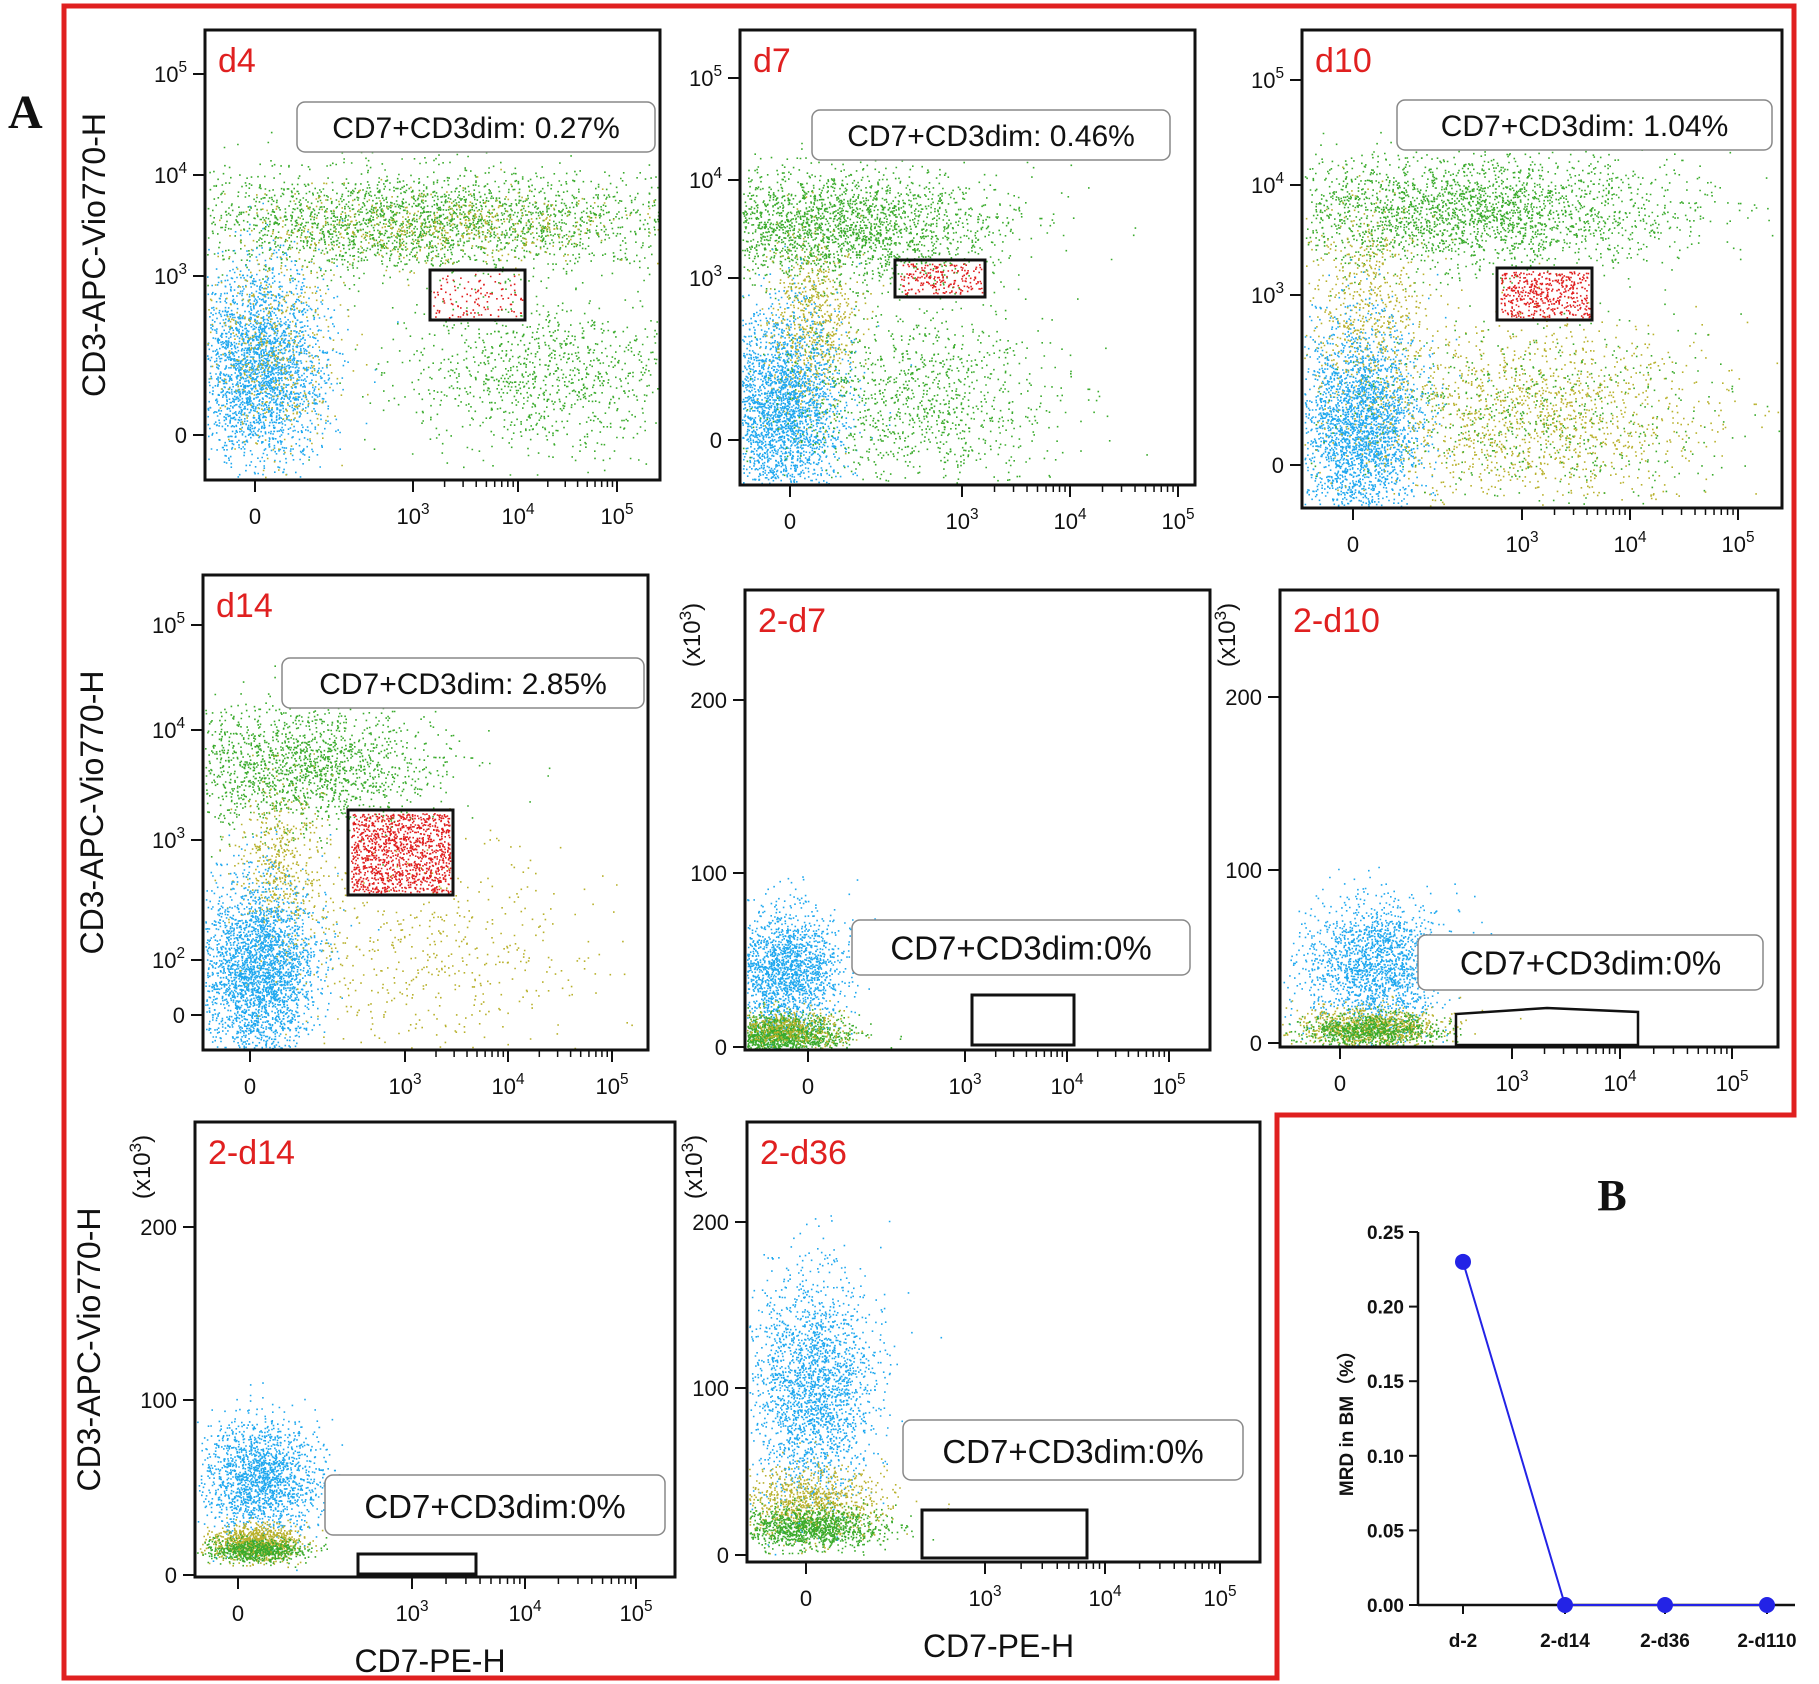  Describe the element at coordinates (255, 516) in the screenshot. I see `x-tick-label-d4-0: 0` at that location.